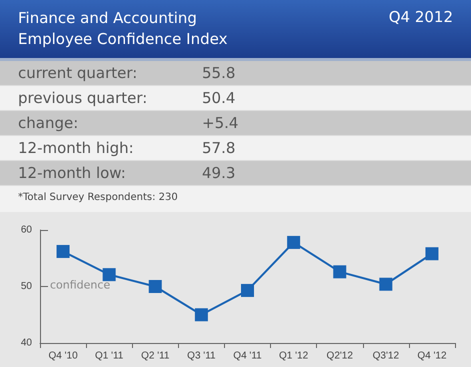 This screenshot has width=471, height=367. What do you see at coordinates (432, 356) in the screenshot?
I see `x-tick-label: Q4 '12` at bounding box center [432, 356].